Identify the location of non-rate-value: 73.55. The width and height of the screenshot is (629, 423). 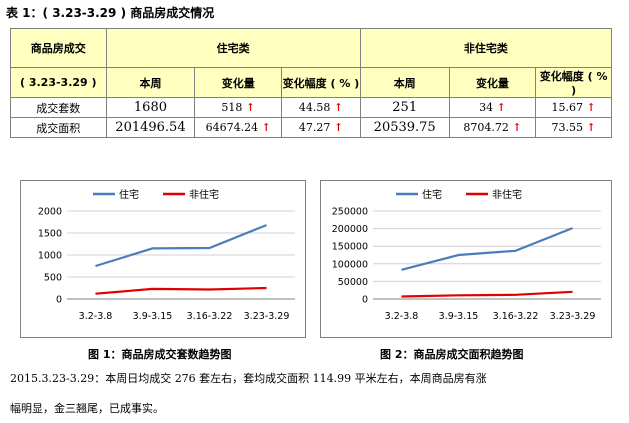
(567, 127).